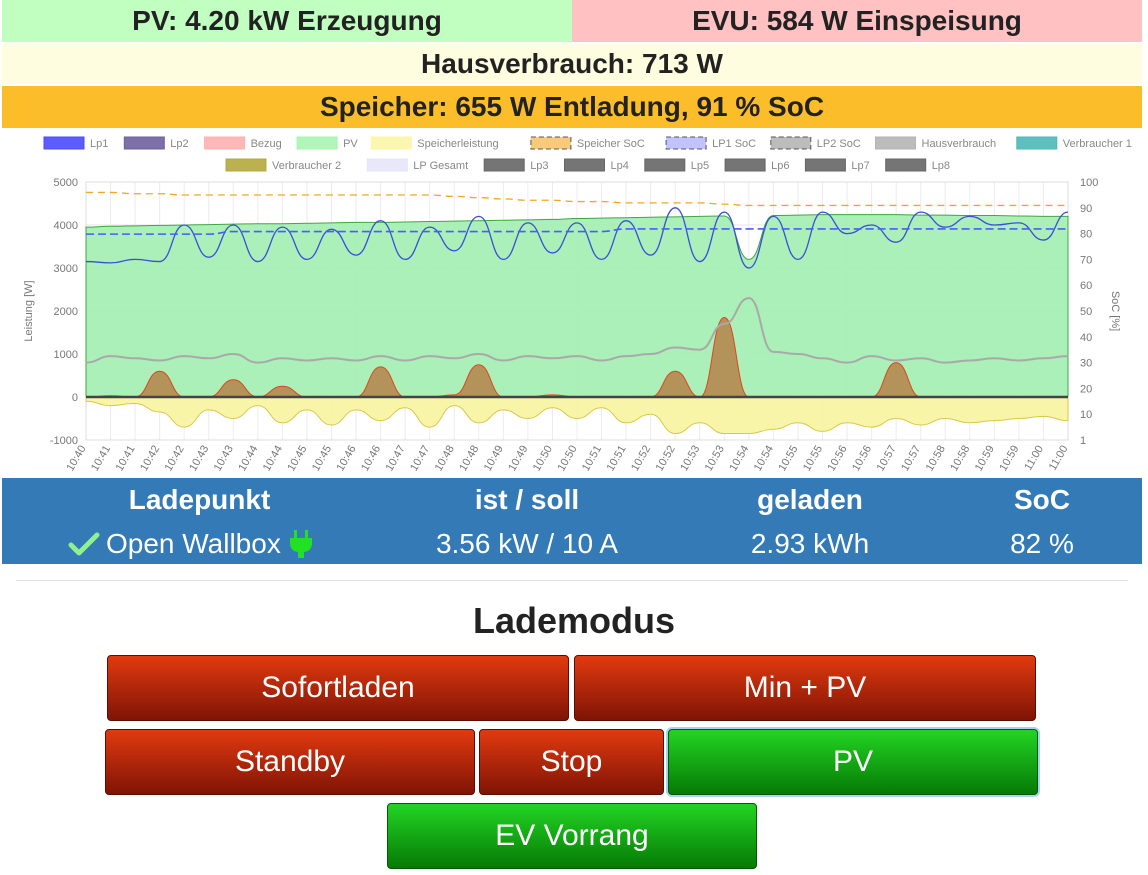 Image resolution: width=1148 pixels, height=875 pixels. Describe the element at coordinates (959, 144) in the screenshot. I see `legend-label: Hausverbrauch` at that location.